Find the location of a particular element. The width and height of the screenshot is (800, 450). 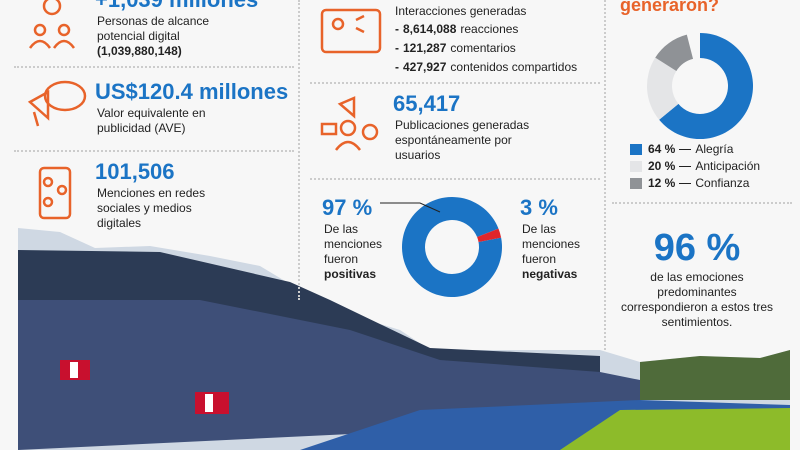

photo-trees is located at coordinates (715, 375).